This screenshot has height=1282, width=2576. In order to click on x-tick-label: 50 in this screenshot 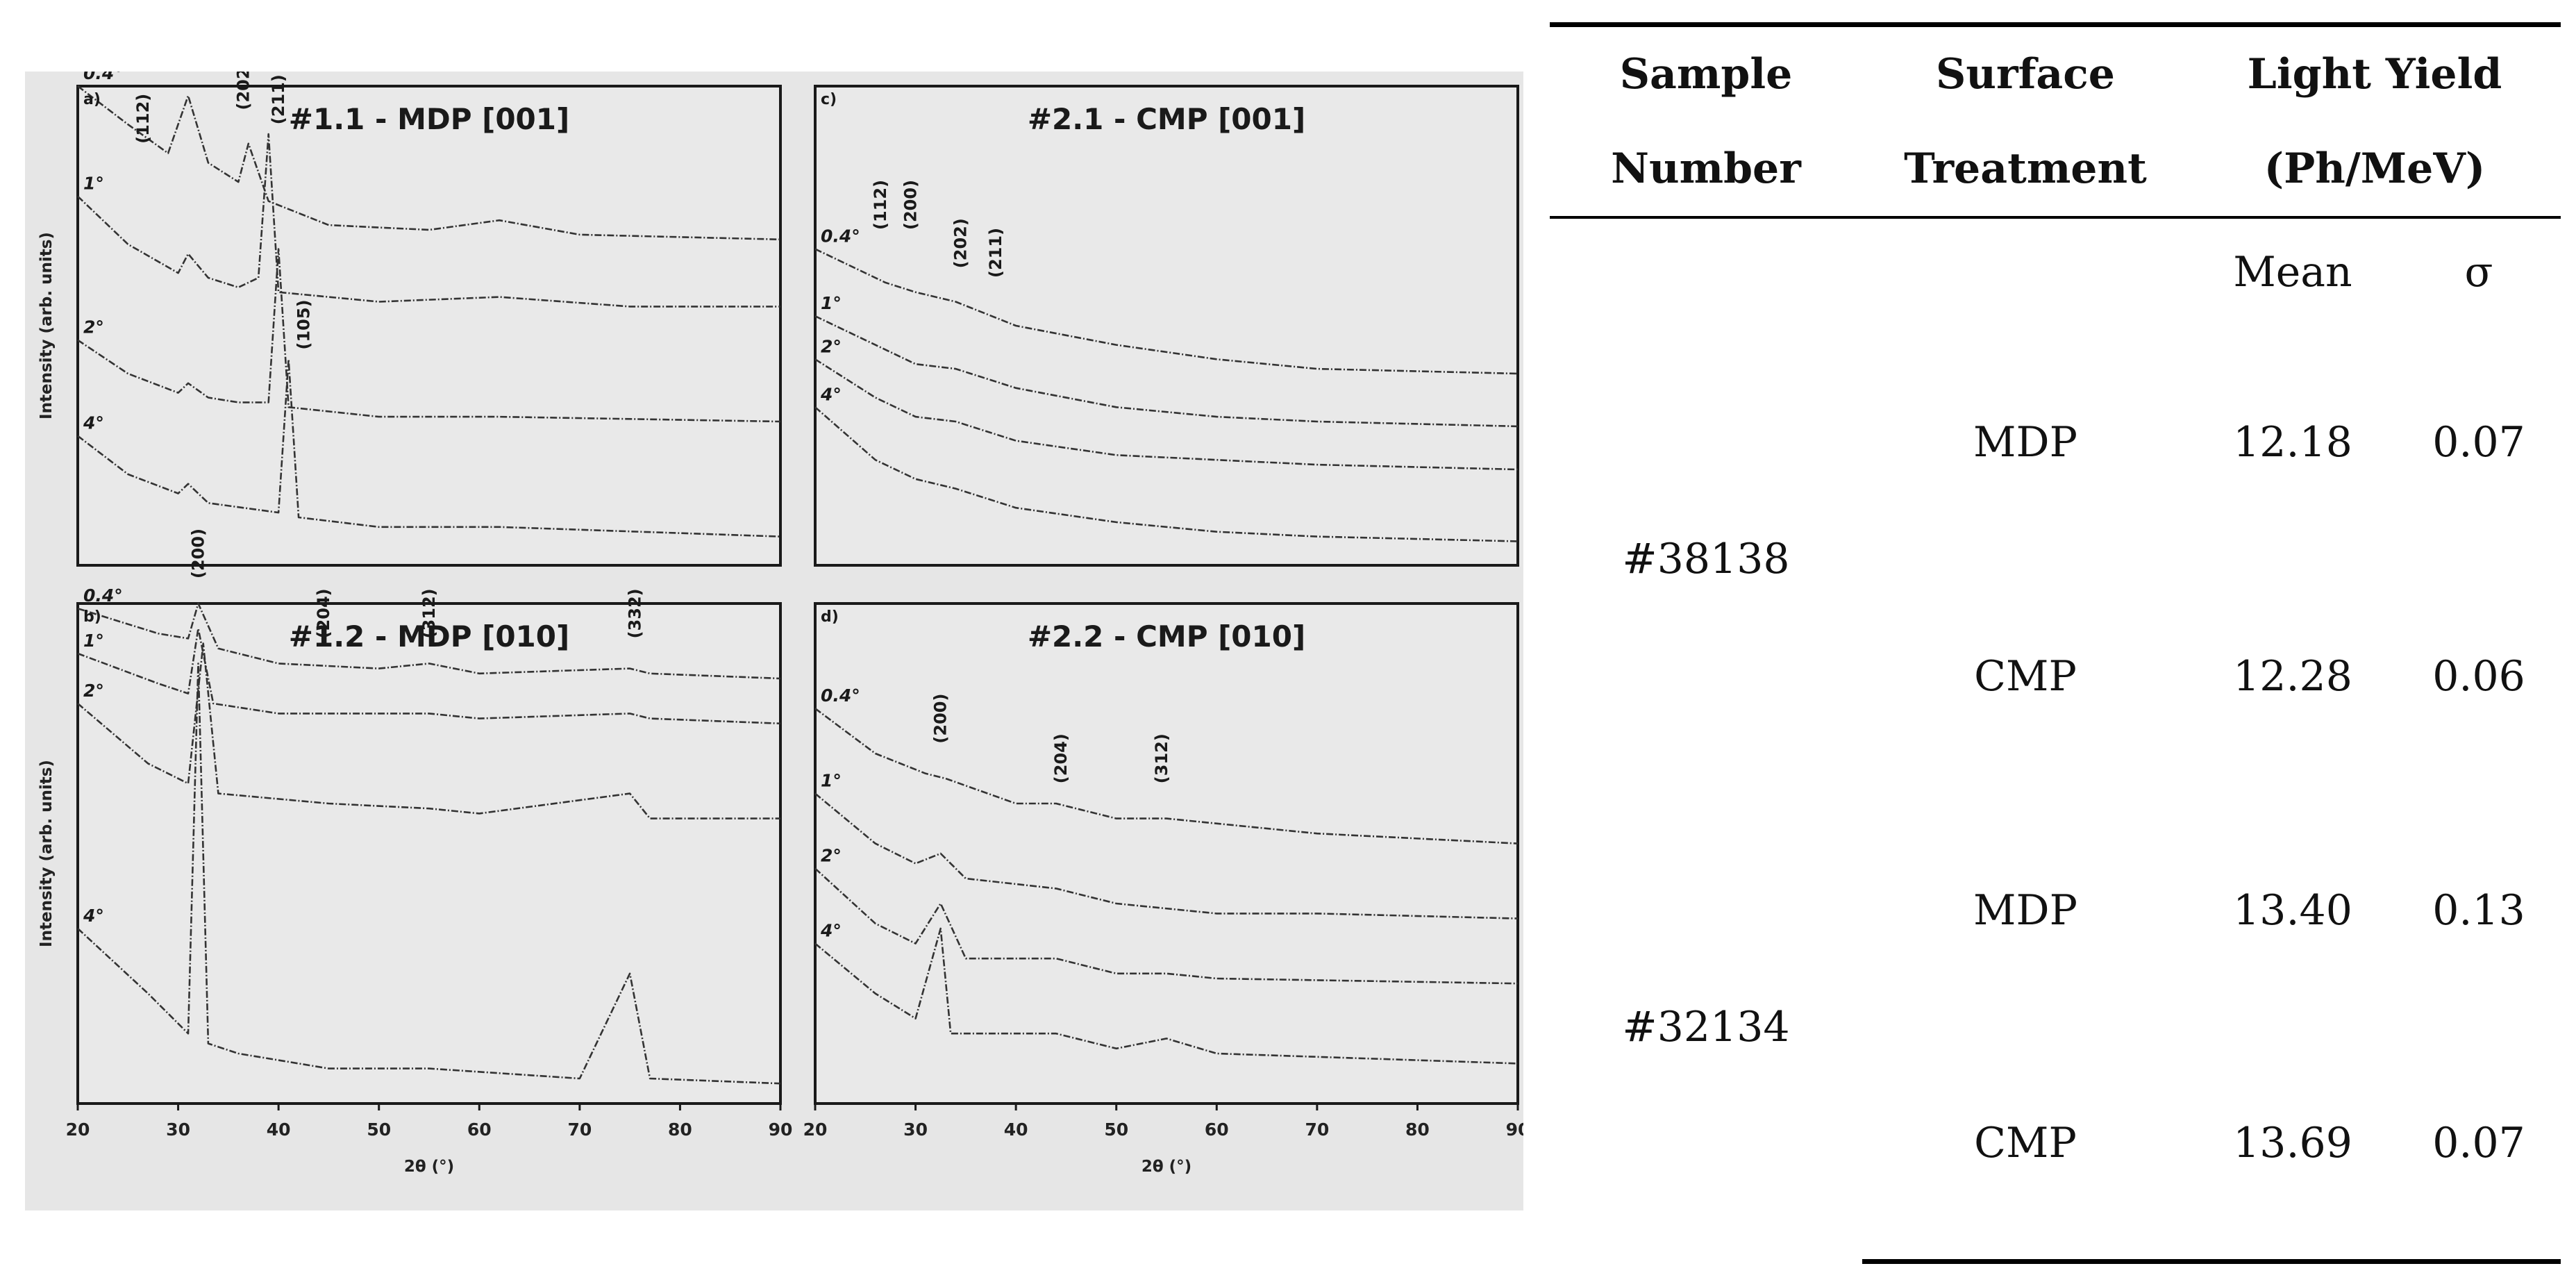, I will do `click(1116, 1129)`.